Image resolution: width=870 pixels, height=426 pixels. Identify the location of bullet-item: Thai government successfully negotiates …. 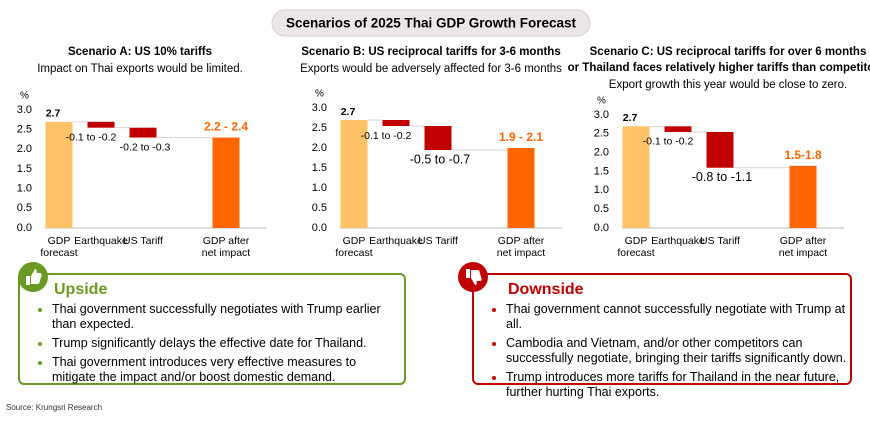
(222, 317).